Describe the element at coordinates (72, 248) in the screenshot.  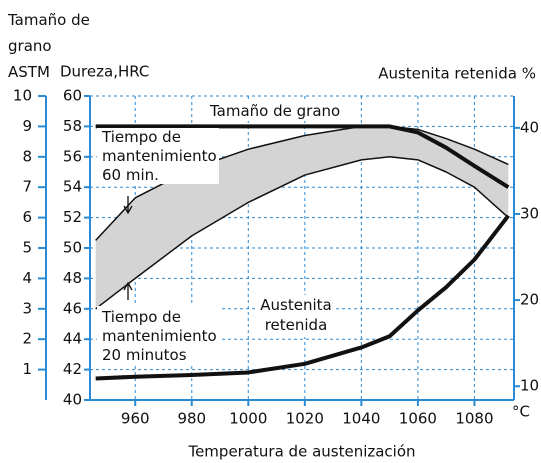
I see `y-tick-label: 50` at that location.